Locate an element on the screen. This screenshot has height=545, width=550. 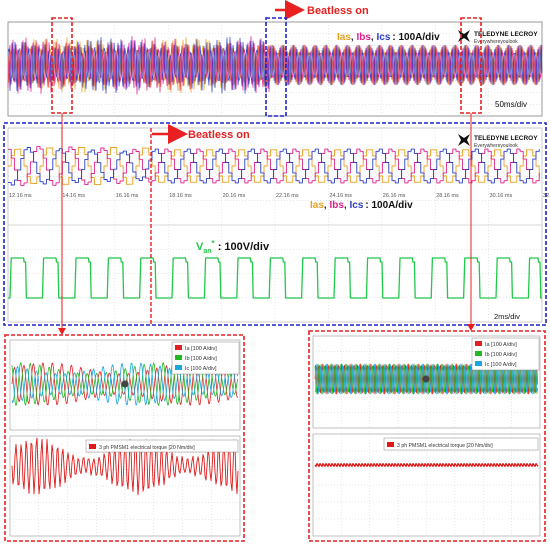
top-trace-ibs is located at coordinates (275, 65).